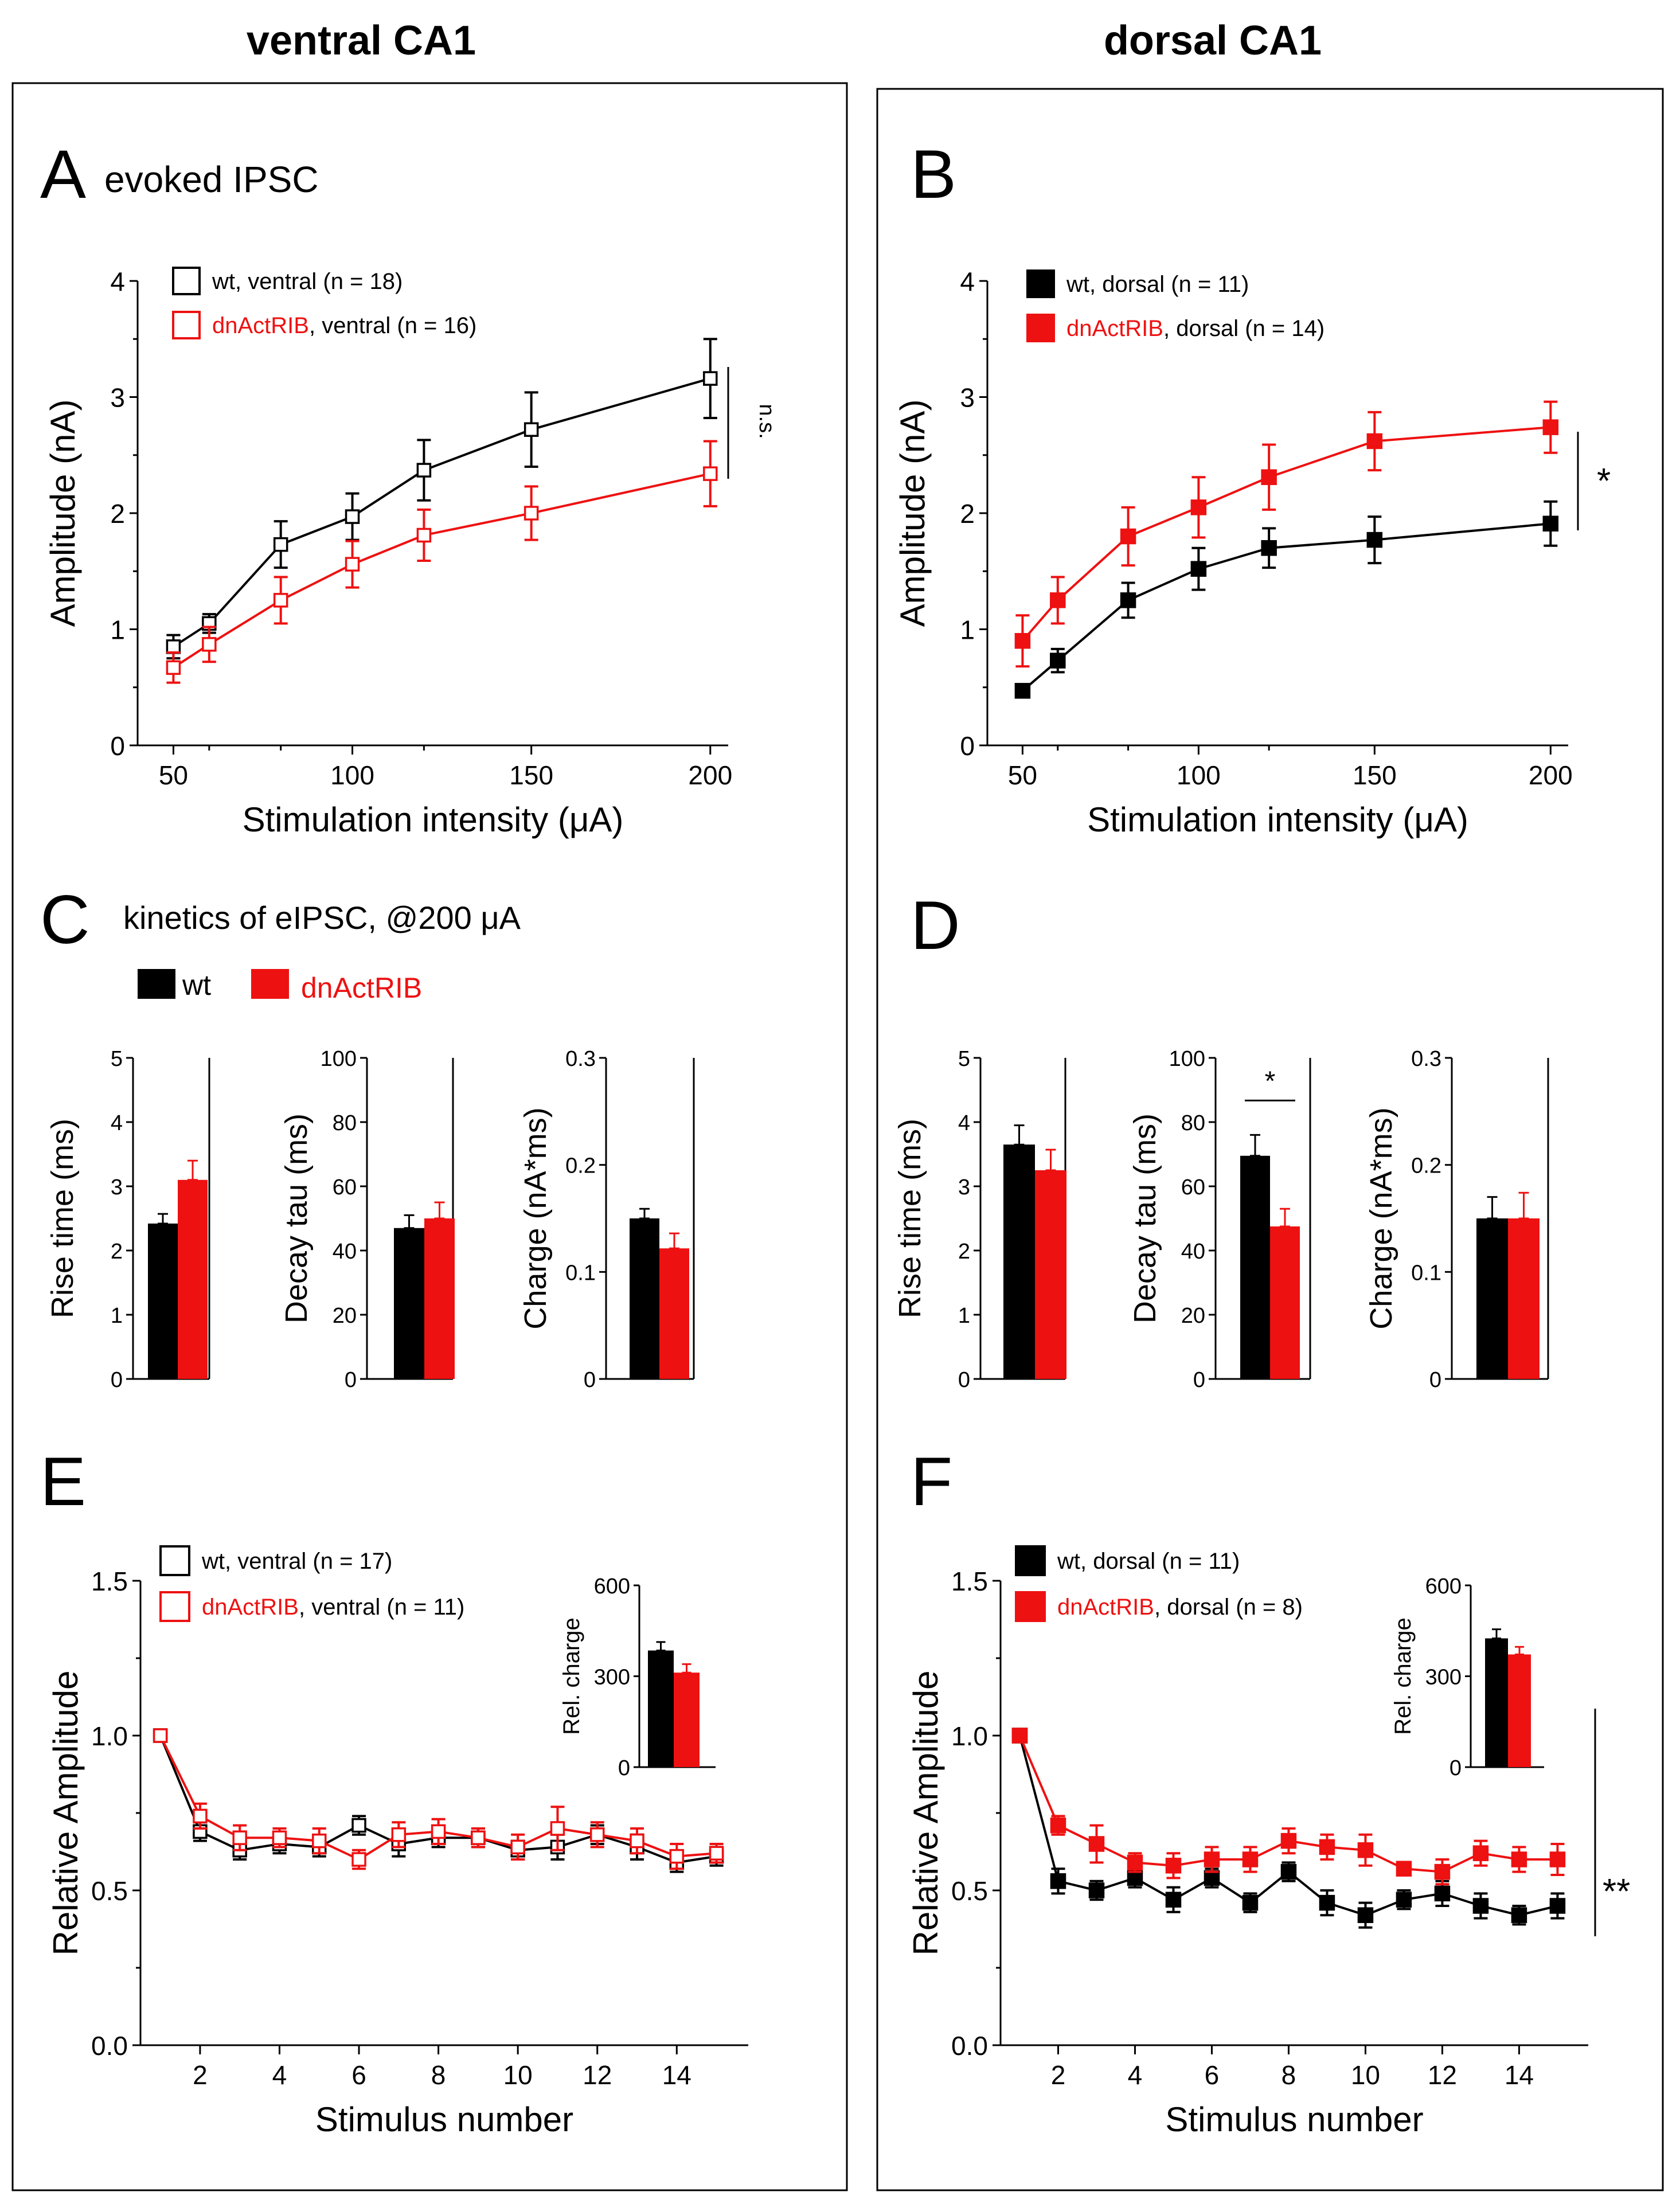  Describe the element at coordinates (1519, 1710) in the screenshot. I see `inset-bar-dn` at that location.